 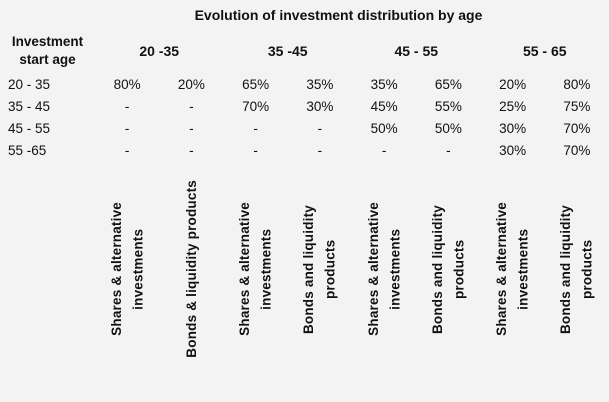 What do you see at coordinates (159, 51) in the screenshot?
I see `age-group-header: 20 -35` at bounding box center [159, 51].